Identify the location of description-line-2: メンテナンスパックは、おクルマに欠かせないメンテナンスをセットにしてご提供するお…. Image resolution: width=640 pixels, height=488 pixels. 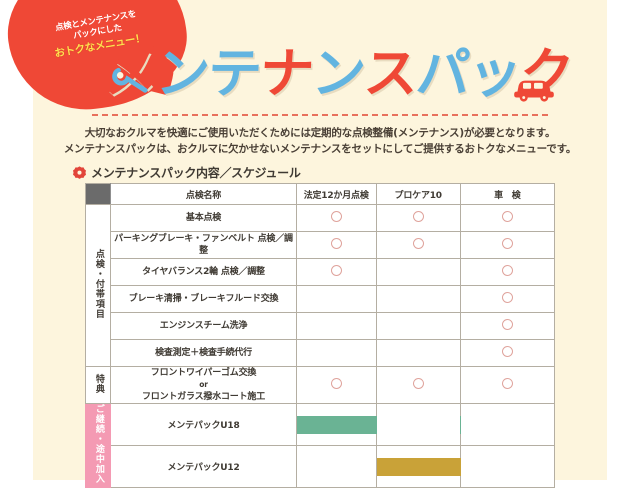
(320, 148).